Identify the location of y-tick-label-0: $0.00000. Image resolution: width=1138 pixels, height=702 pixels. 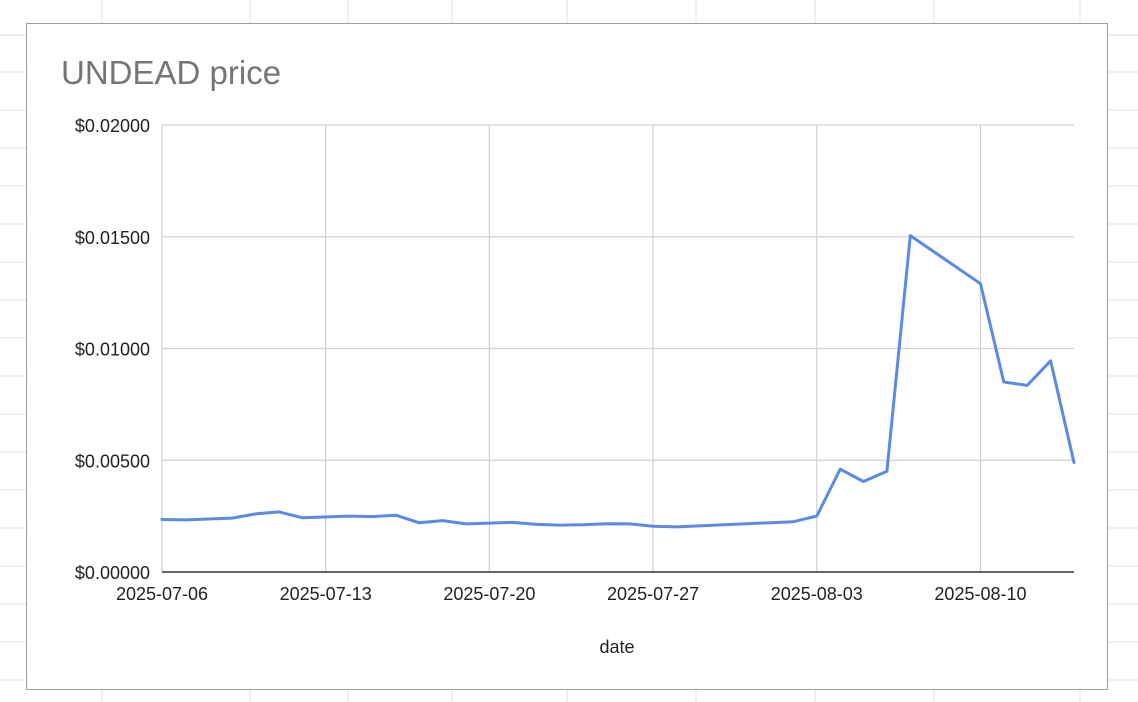
(112, 573).